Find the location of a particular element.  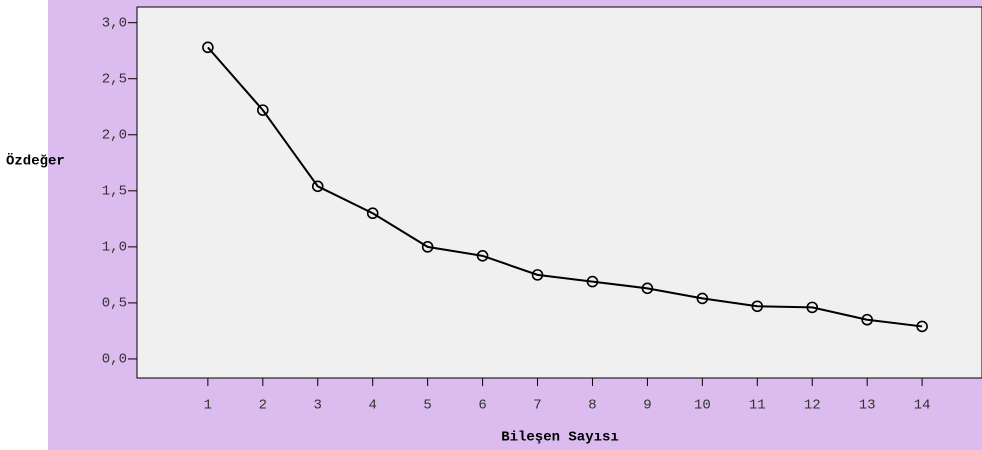

y-tick-label: 0,0 is located at coordinates (114, 360).